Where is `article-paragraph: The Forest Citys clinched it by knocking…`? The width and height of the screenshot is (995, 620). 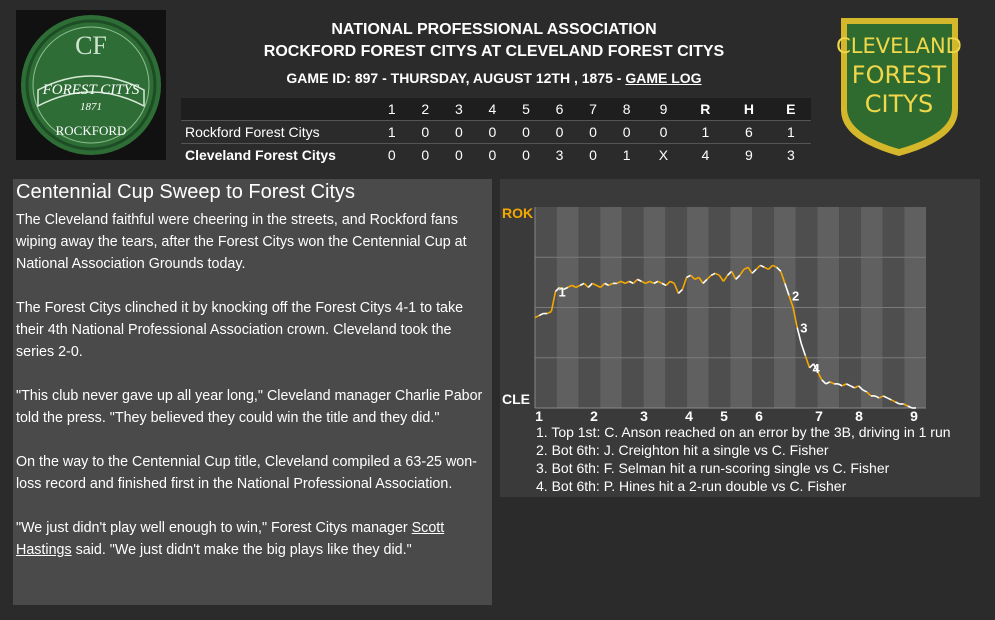 article-paragraph: The Forest Citys clinched it by knocking… is located at coordinates (240, 330).